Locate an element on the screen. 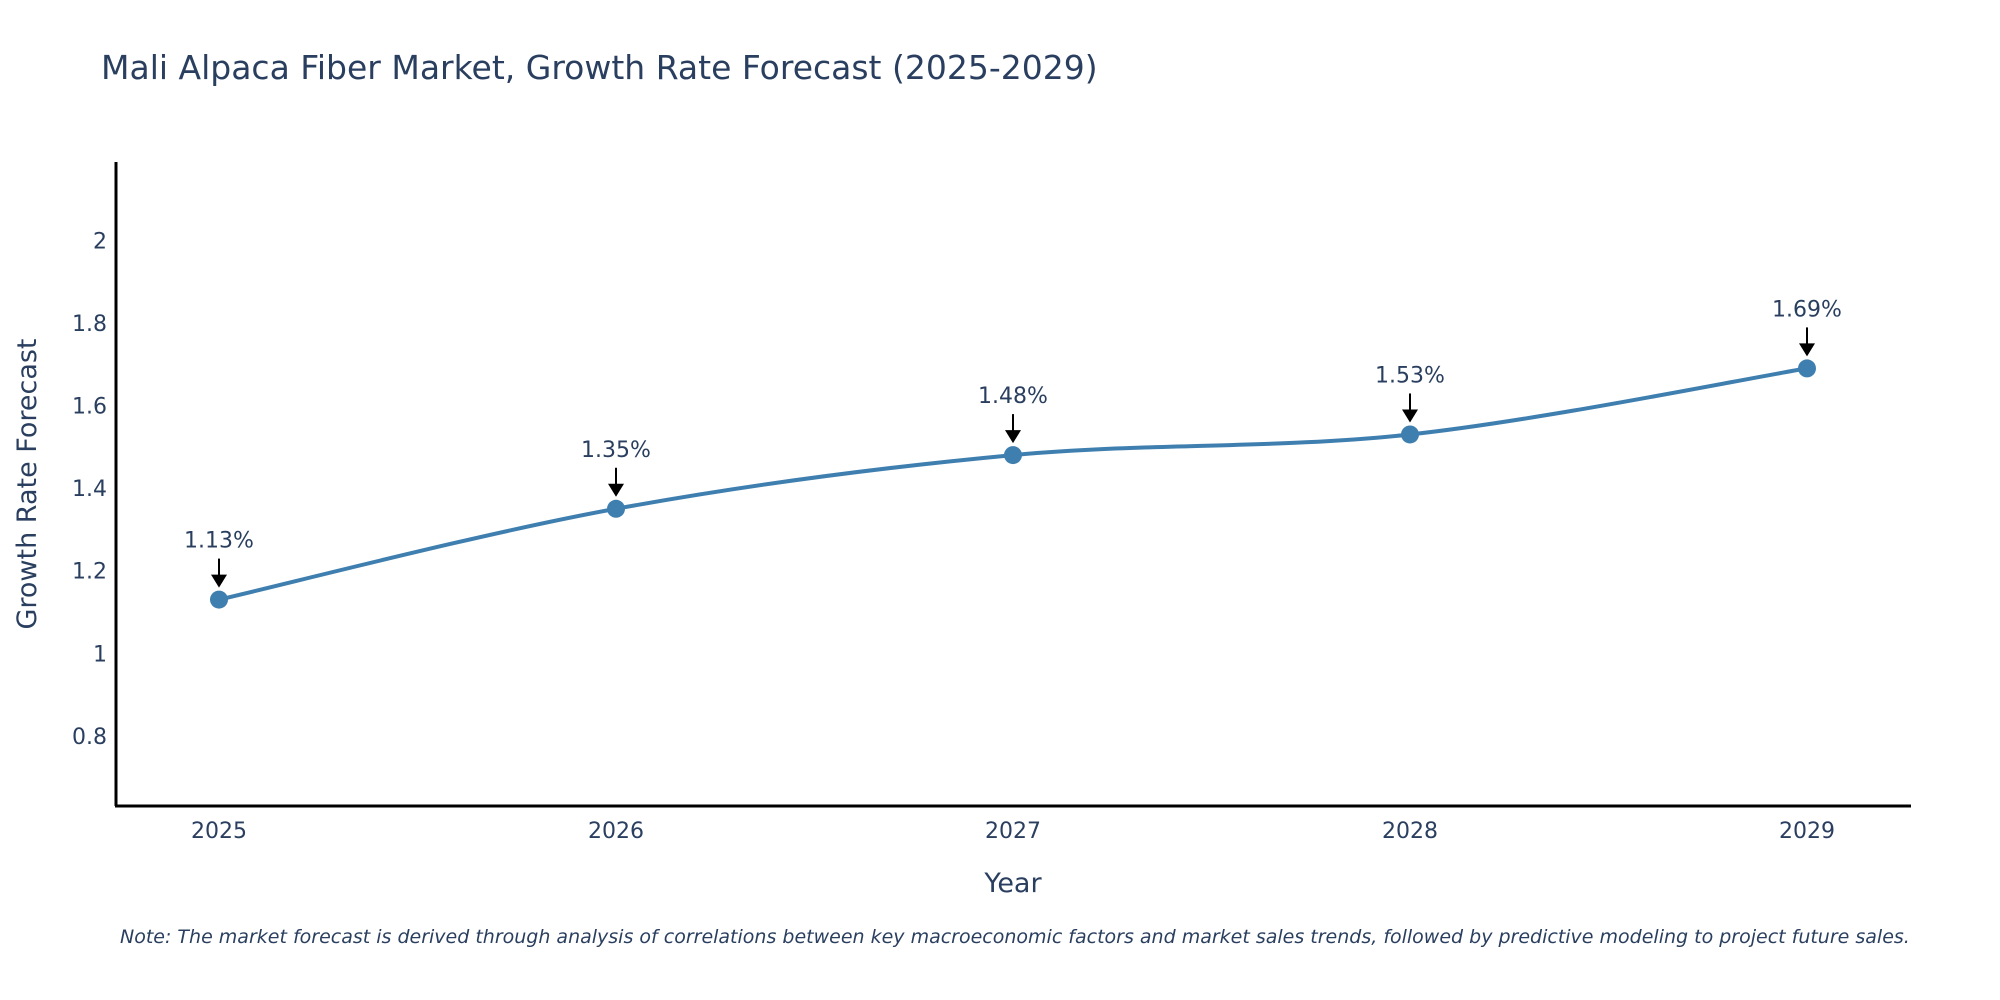 The height and width of the screenshot is (1000, 2000). data-label: 1.48% is located at coordinates (1013, 396).